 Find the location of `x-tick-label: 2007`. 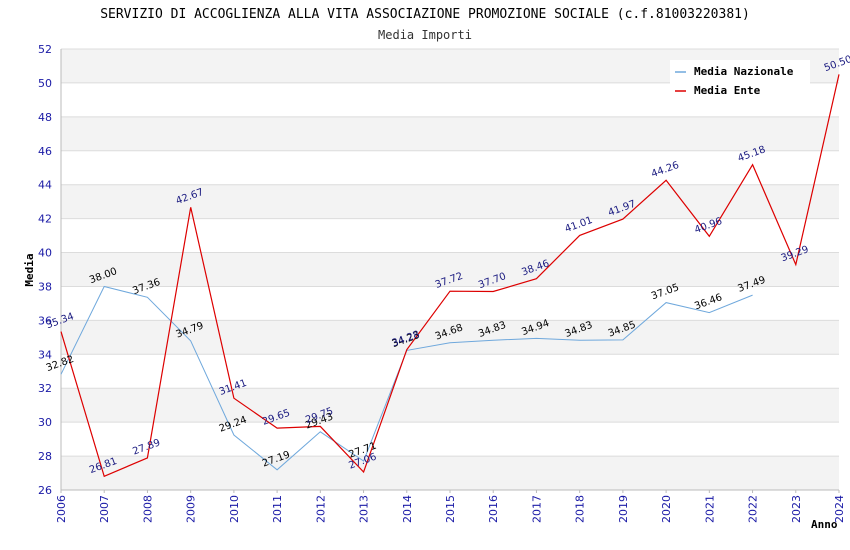

x-tick-label: 2007 is located at coordinates (104, 509).